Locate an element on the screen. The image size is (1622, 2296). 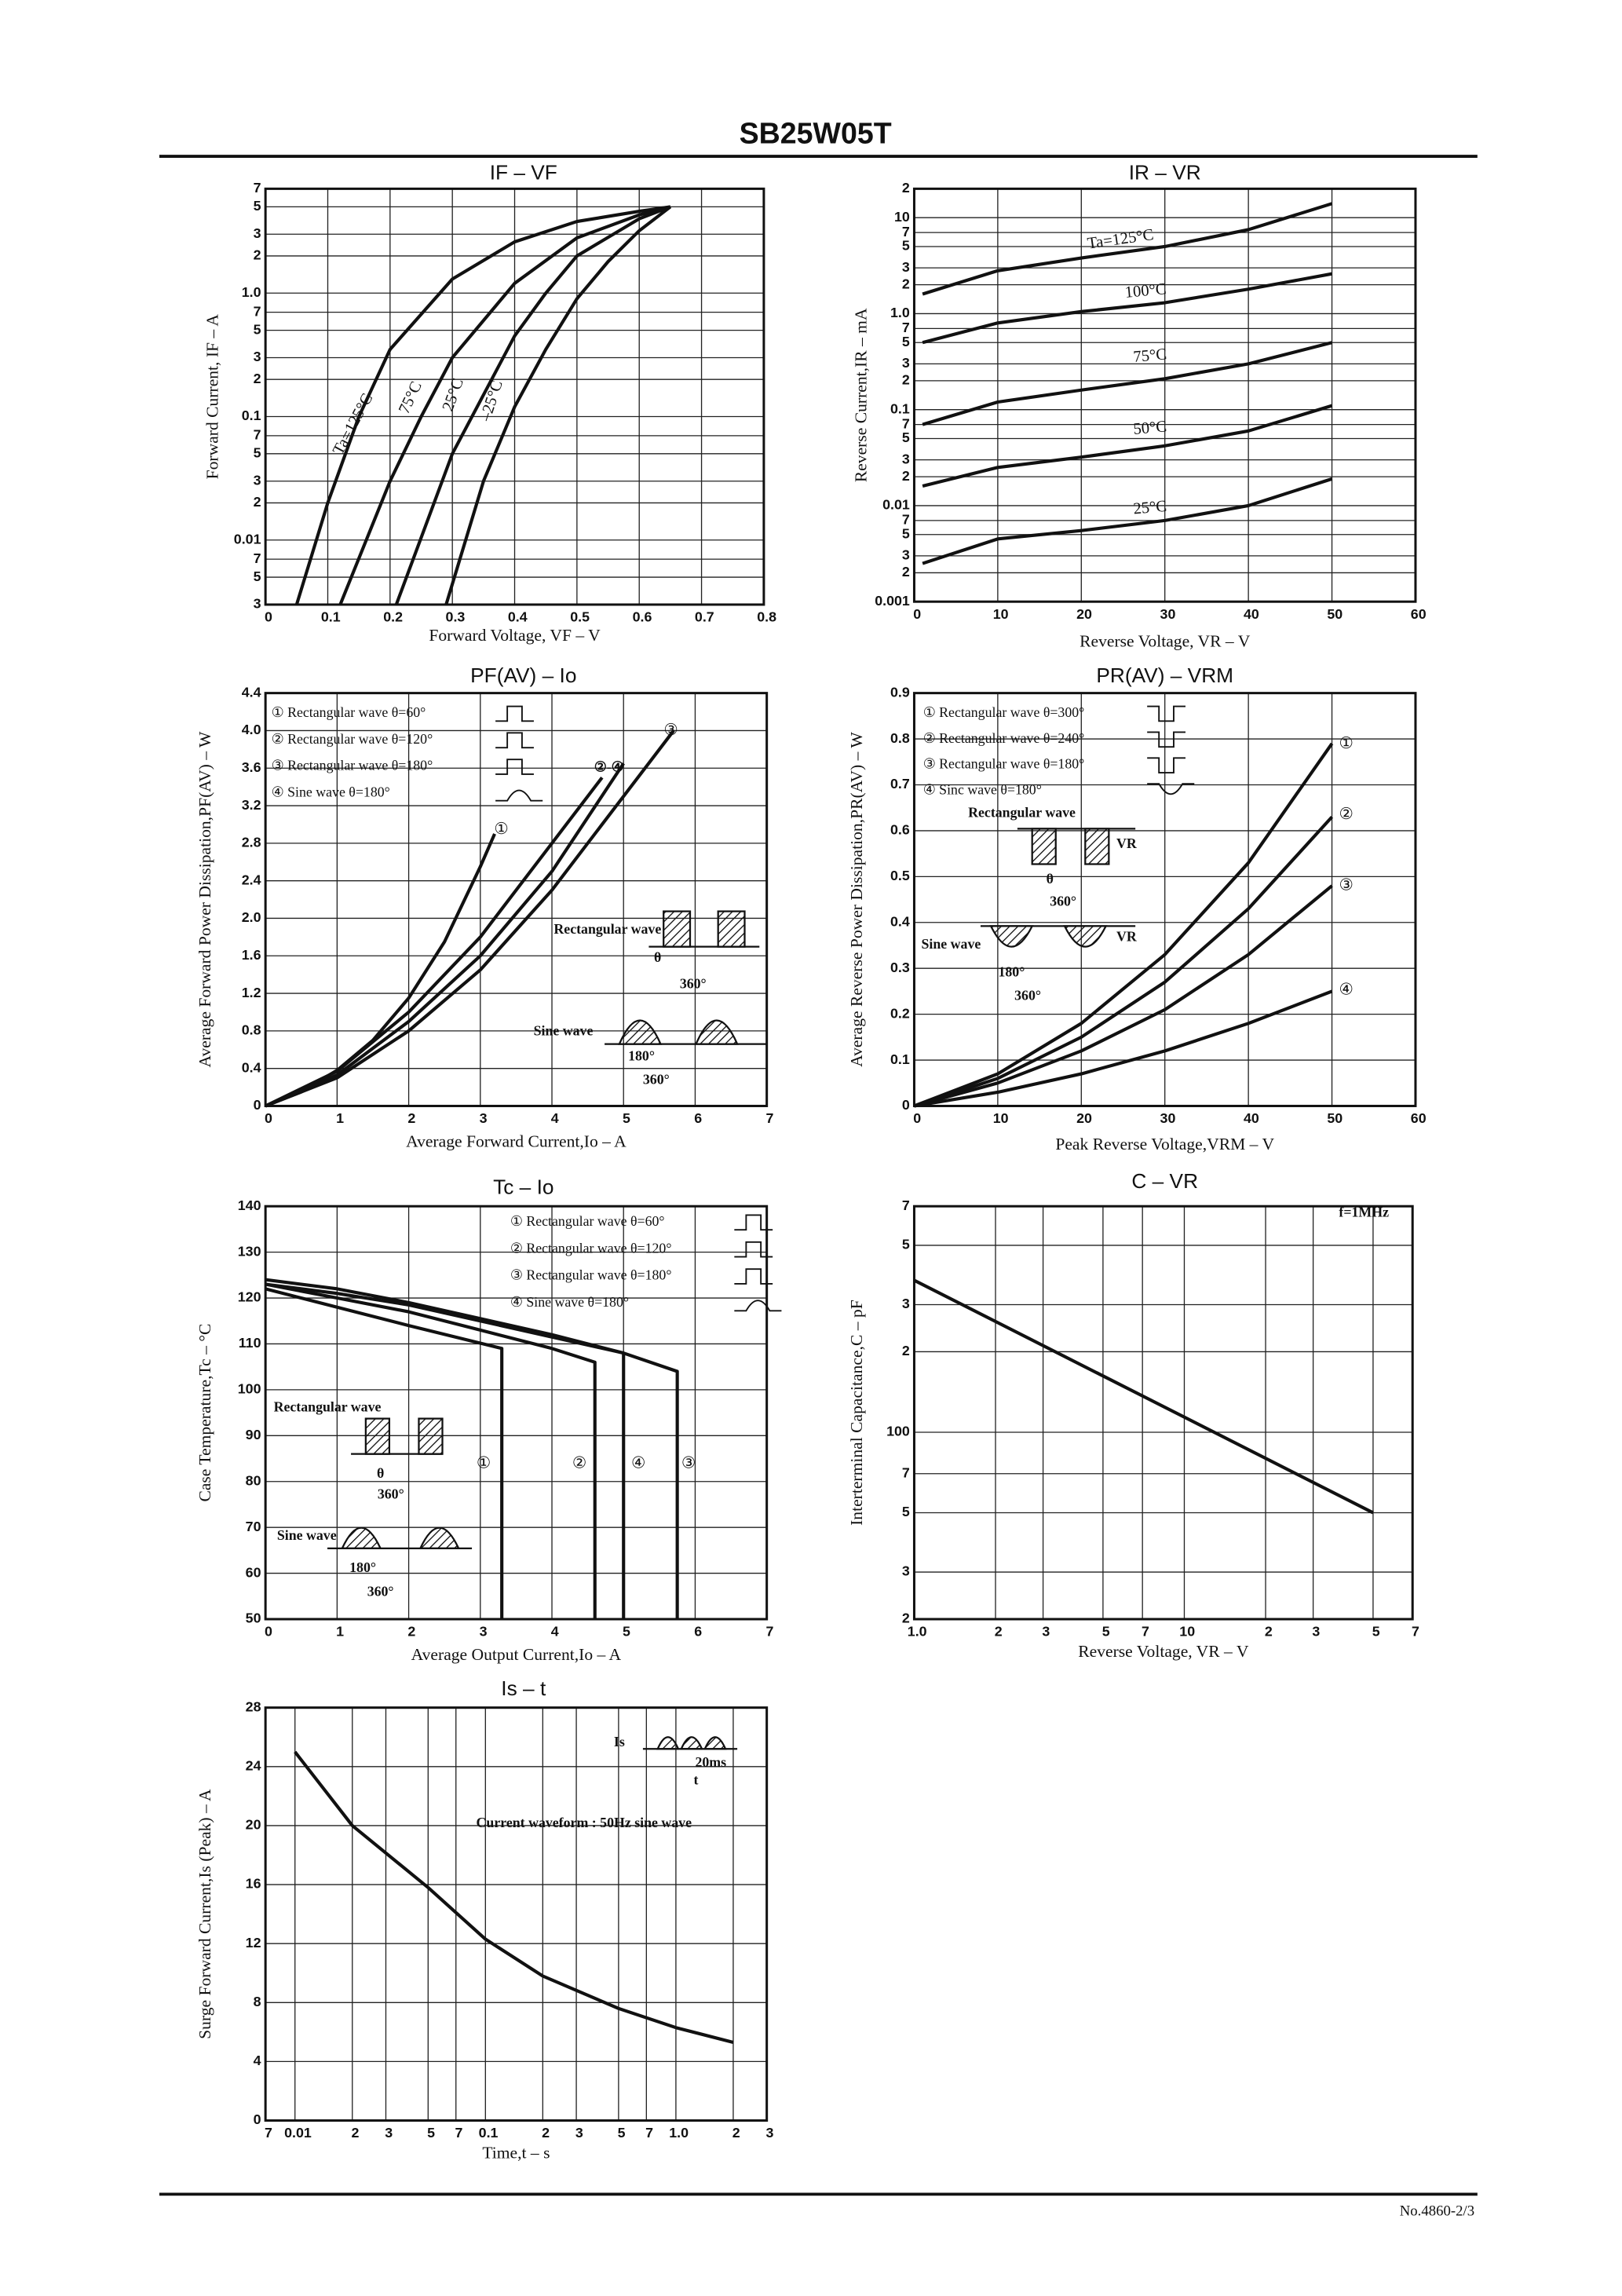
x-tick-label: 20 is located at coordinates (1084, 614).